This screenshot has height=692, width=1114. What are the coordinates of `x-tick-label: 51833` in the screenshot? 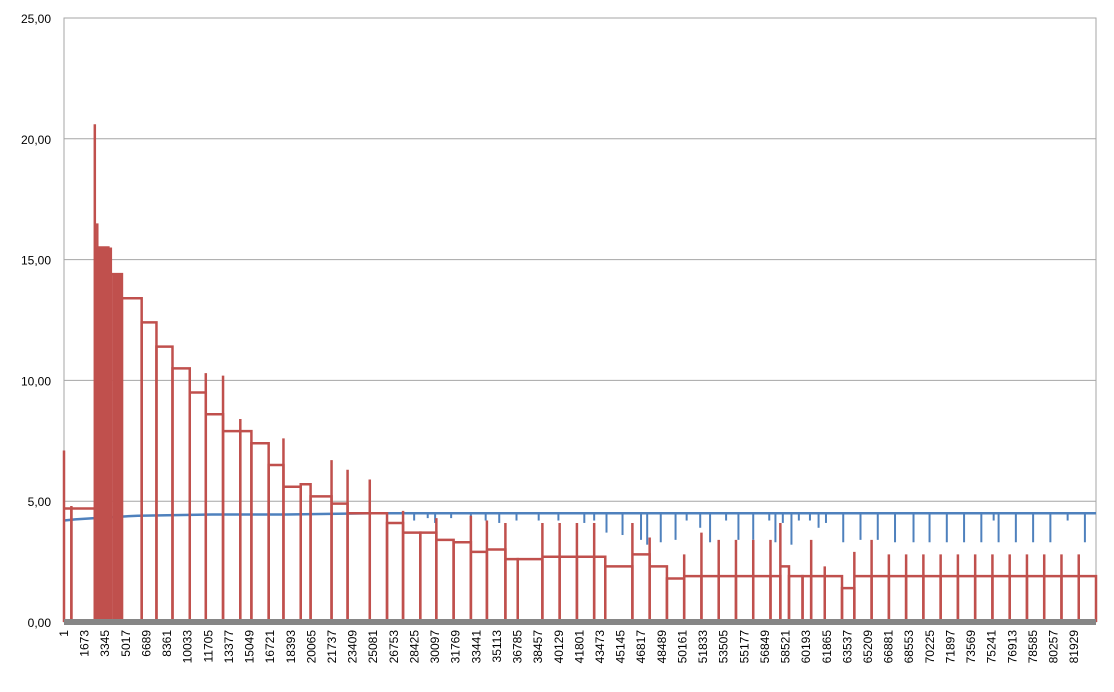 It's located at (703, 647).